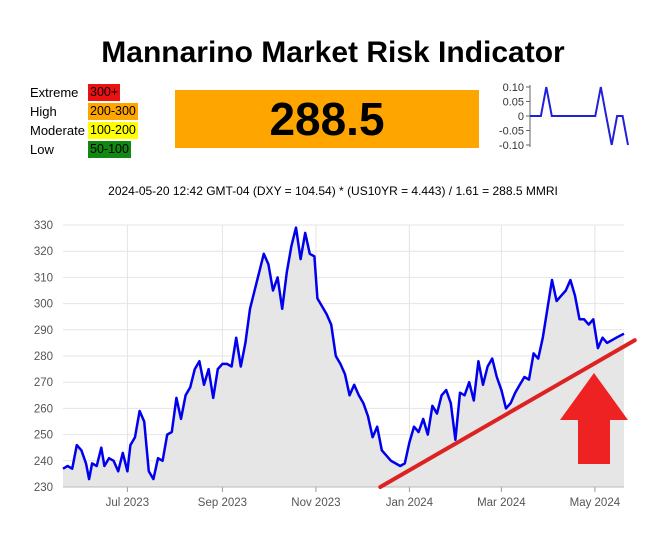  Describe the element at coordinates (43, 383) in the screenshot. I see `y-tick-label: 270` at that location.